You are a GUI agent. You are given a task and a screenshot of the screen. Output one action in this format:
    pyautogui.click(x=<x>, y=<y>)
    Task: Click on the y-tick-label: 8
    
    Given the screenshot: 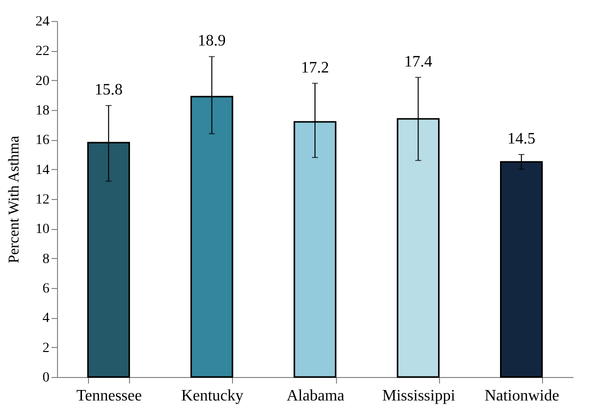 What is the action you would take?
    pyautogui.click(x=46, y=259)
    